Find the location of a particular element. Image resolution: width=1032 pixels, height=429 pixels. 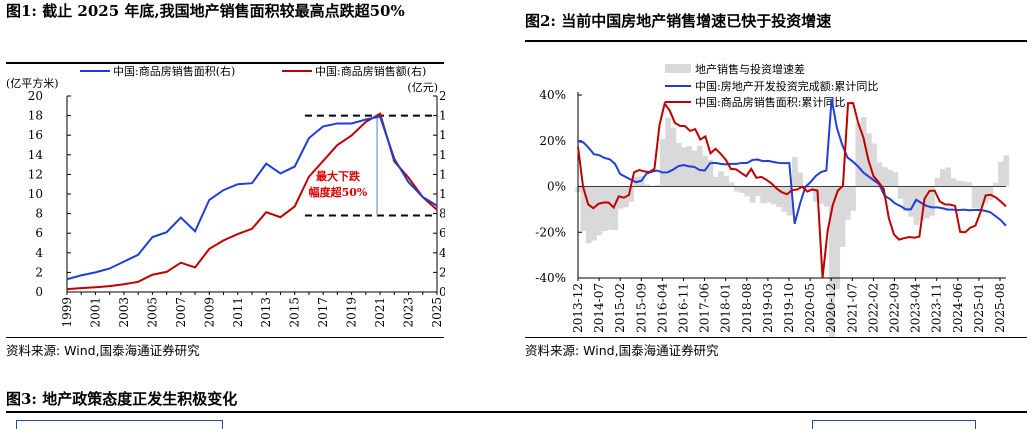

fig2-x-tick-label: 2019-10 is located at coordinates (789, 308).